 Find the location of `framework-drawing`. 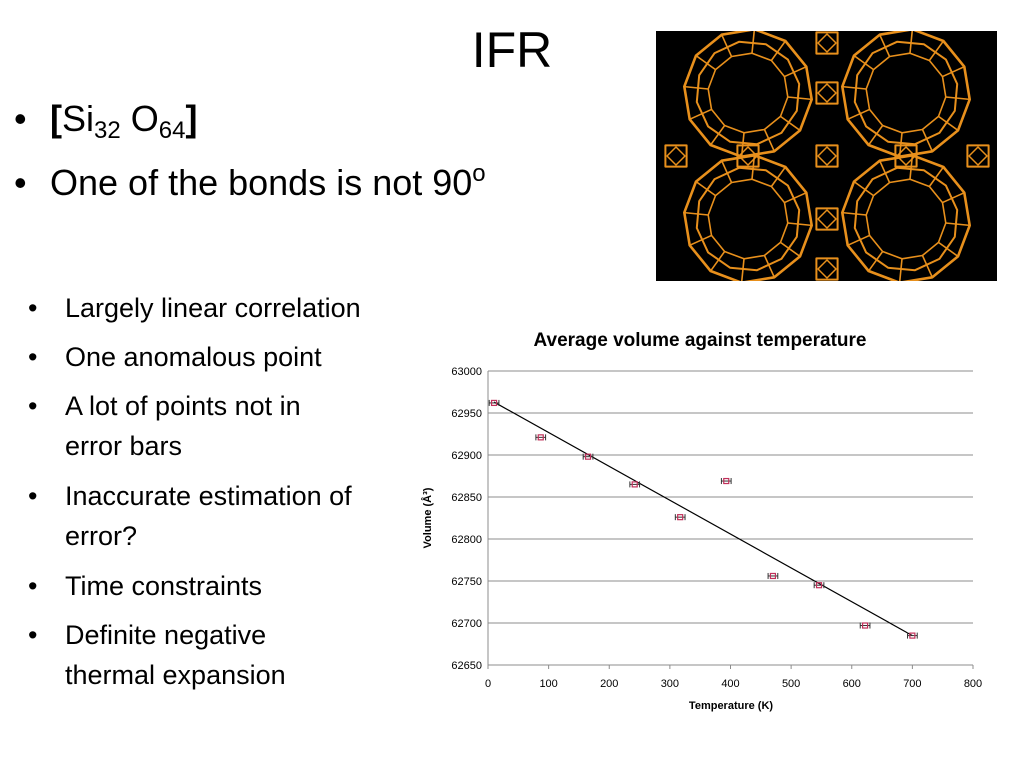

framework-drawing is located at coordinates (827, 155).